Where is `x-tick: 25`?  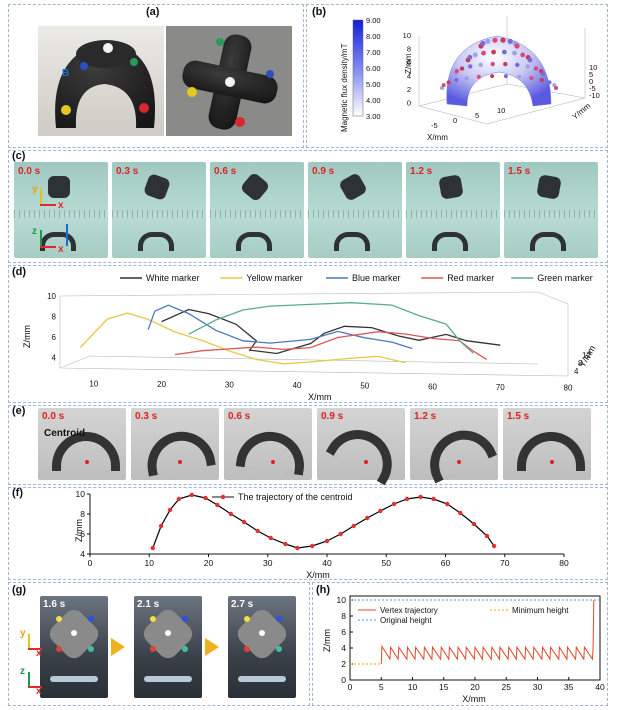
x-tick: 25 is located at coordinates (507, 687).